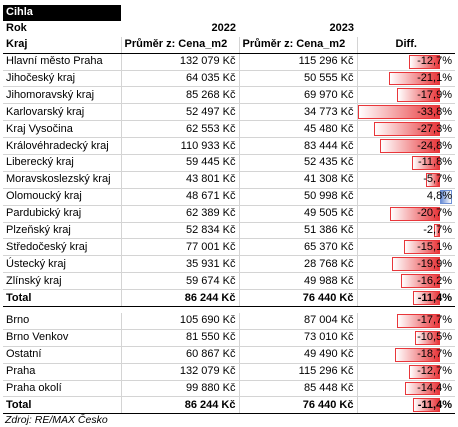 The width and height of the screenshot is (458, 427). I want to click on diff-value: -11,4%, so click(434, 297).